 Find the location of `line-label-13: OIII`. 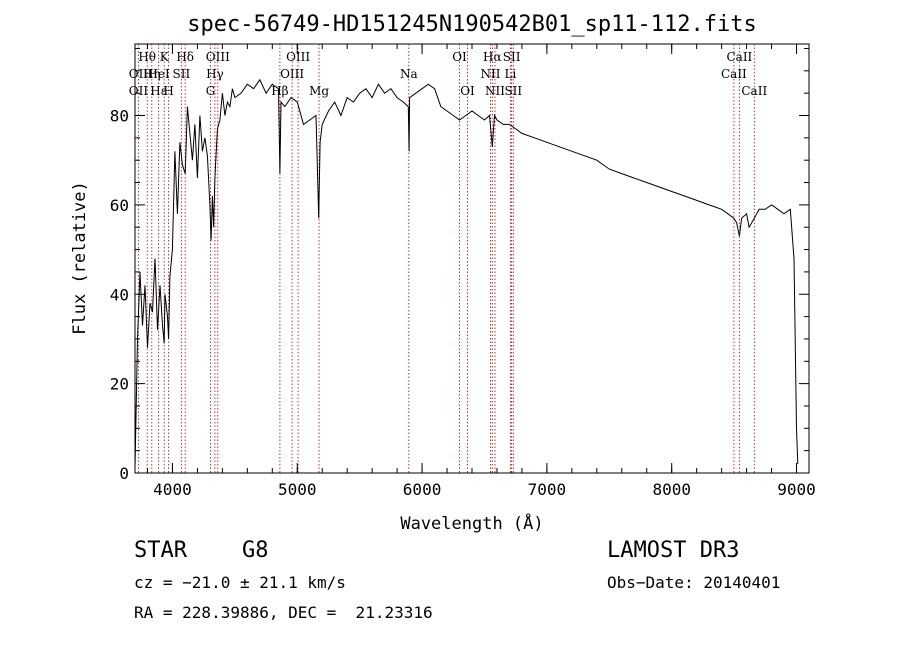

line-label-13: OIII is located at coordinates (298, 57).